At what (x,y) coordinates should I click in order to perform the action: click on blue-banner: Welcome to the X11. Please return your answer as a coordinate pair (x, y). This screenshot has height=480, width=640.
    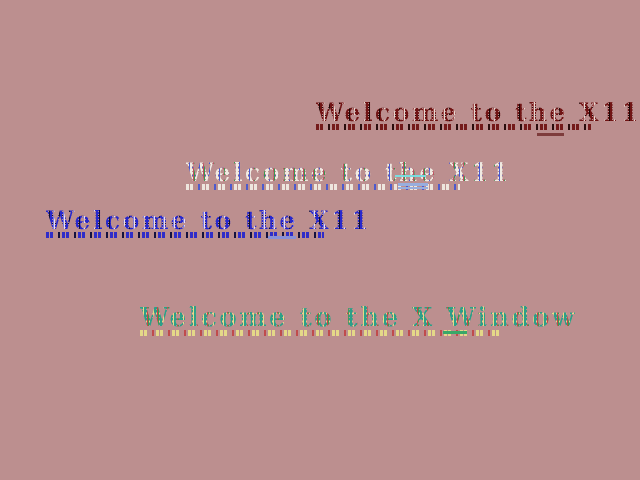
    Looking at the image, I should click on (208, 222).